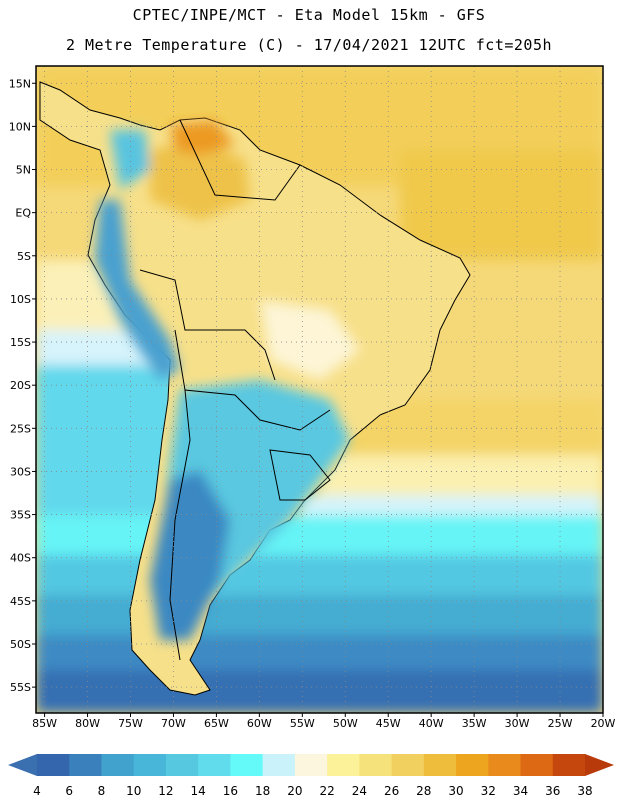 The image size is (618, 800). I want to click on lon-label: 25W, so click(560, 723).